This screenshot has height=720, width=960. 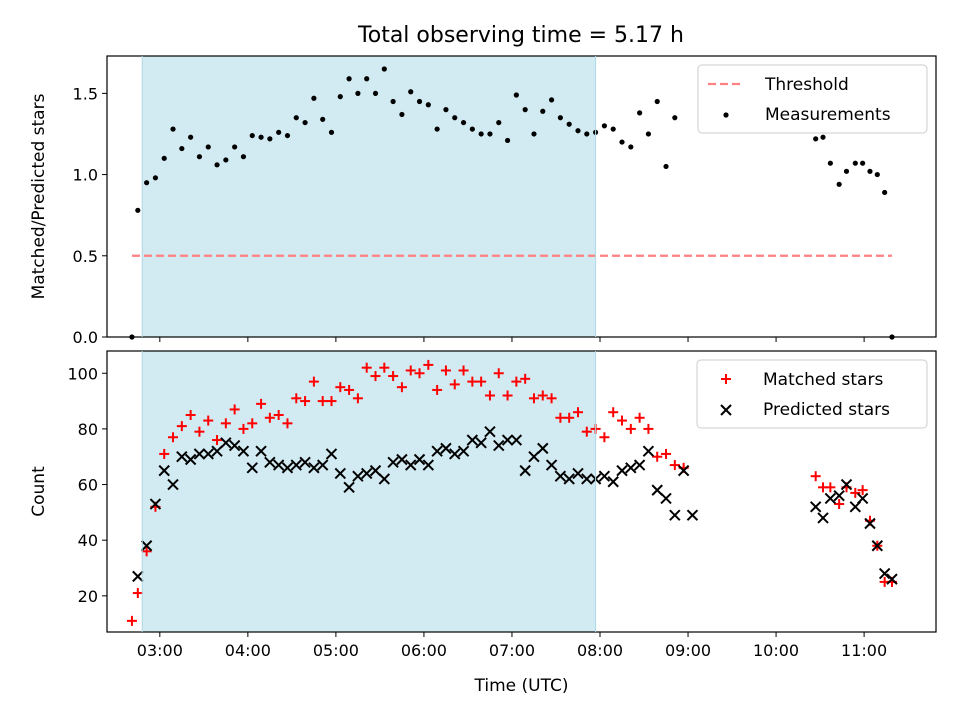 I want to click on x-tick-label: 09:00, so click(x=688, y=650).